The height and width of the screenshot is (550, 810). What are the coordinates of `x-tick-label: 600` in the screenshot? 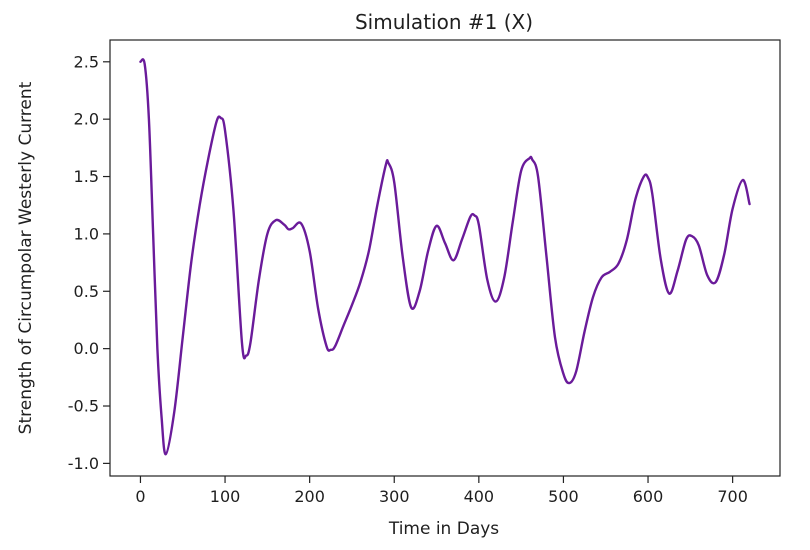 It's located at (648, 496).